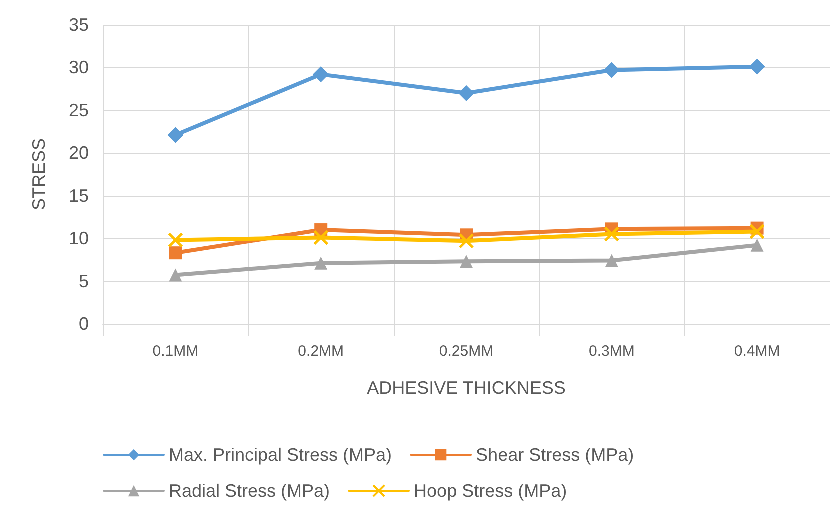  I want to click on y-tick-label: 30, so click(78, 68).